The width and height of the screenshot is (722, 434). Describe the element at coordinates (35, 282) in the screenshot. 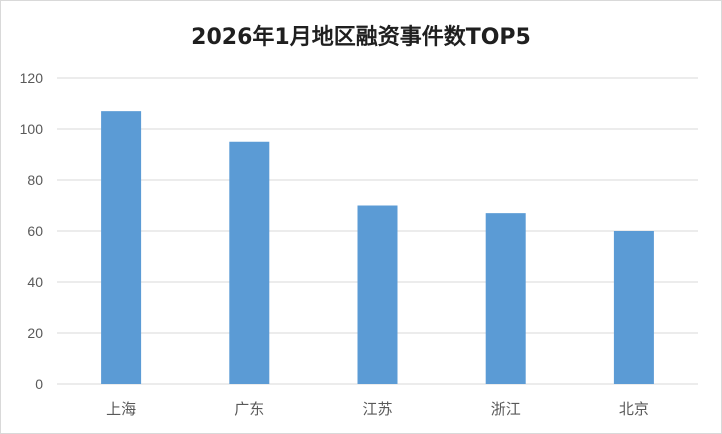

I see `y-tick-label-40: 40` at that location.